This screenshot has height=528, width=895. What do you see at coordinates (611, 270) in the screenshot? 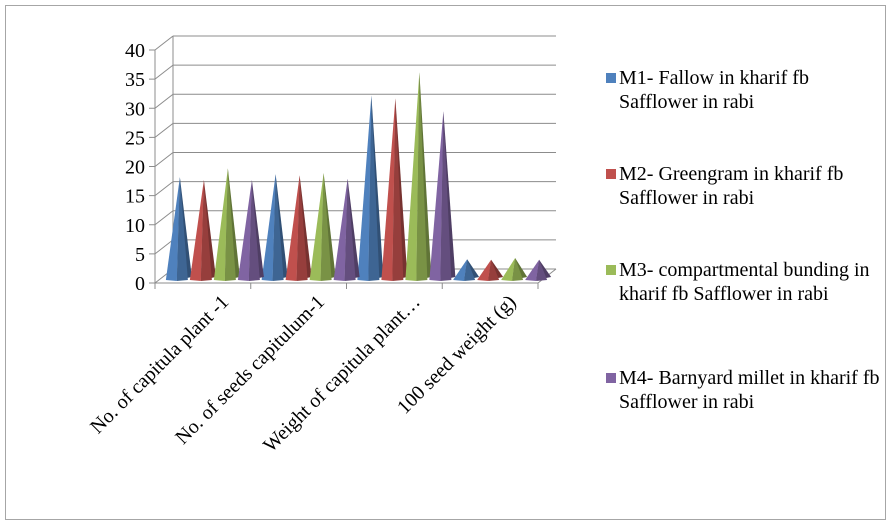
I see `legend-swatch-m3` at bounding box center [611, 270].